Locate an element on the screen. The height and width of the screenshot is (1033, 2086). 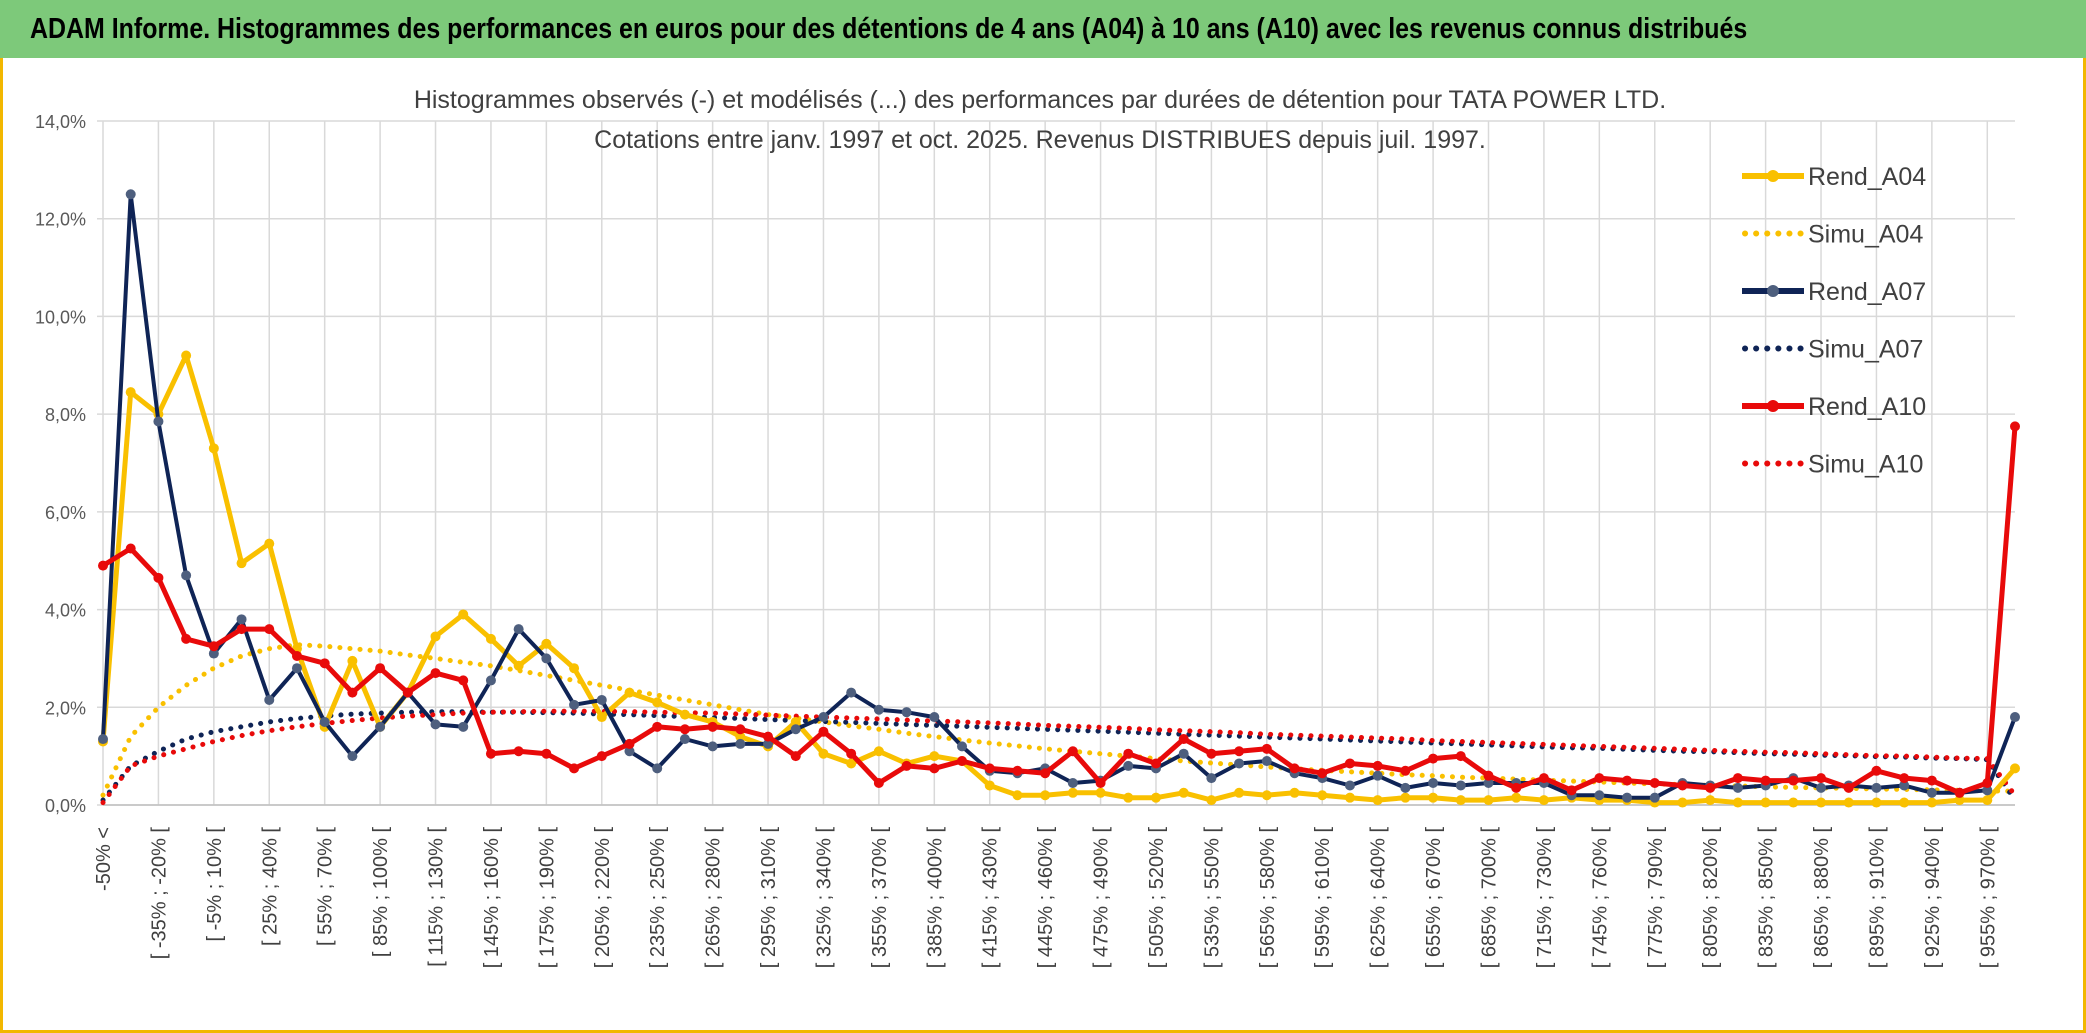
legend-label: Rend_A10 is located at coordinates (1867, 407).